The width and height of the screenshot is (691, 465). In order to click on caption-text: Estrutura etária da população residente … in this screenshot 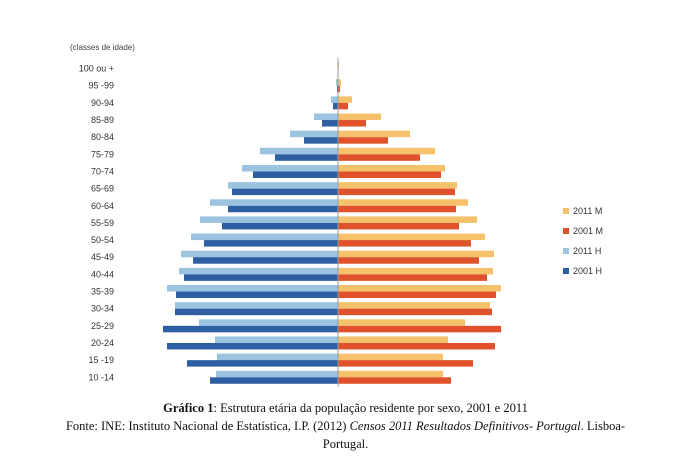, I will do `click(374, 408)`.